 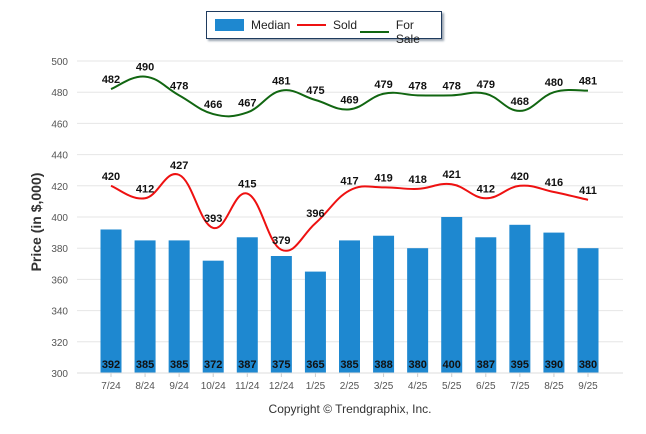 I want to click on x-tick-label: 9/25, so click(x=588, y=386).